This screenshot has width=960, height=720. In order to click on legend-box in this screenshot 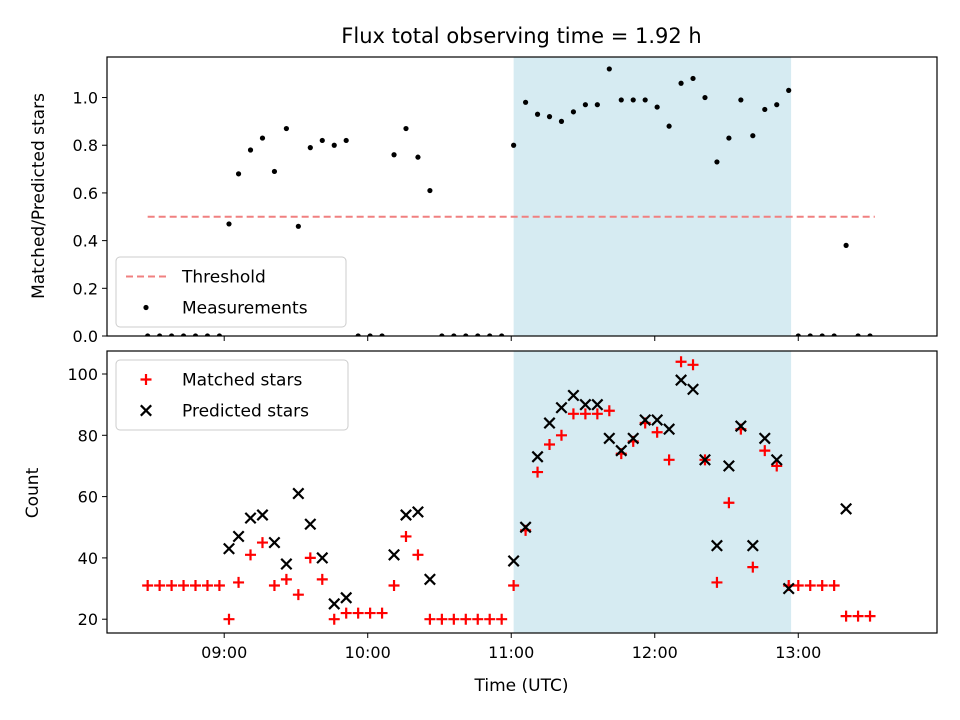, I will do `click(231, 292)`.